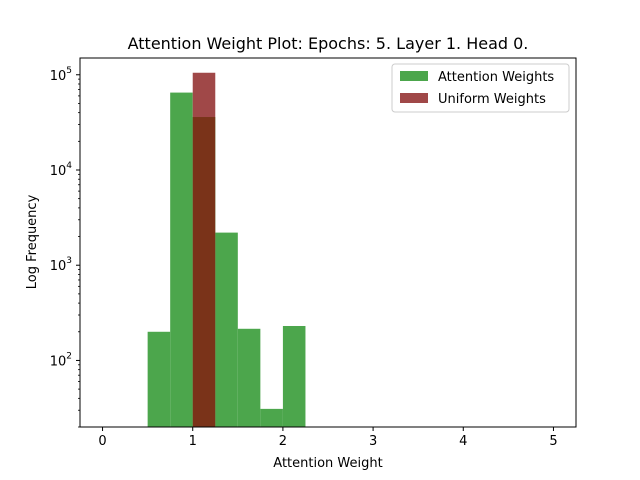 This screenshot has width=640, height=480. Describe the element at coordinates (328, 438) in the screenshot. I see `x-axis: 0 1 2 3 4 5` at that location.